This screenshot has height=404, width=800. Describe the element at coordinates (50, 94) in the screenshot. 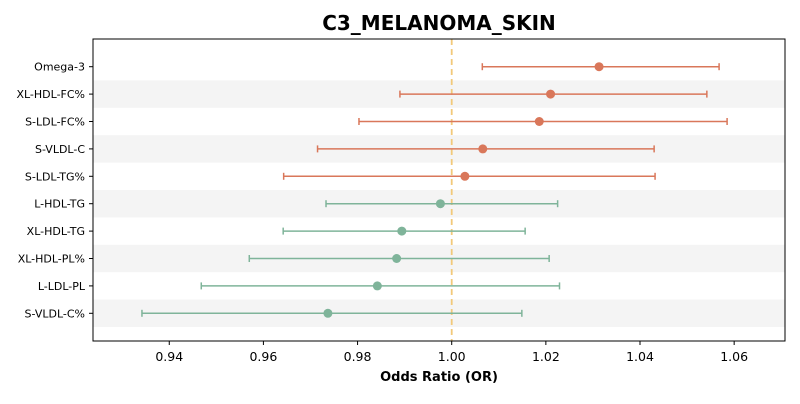

I see `y-tick-label: XL-HDL-FC%` at that location.